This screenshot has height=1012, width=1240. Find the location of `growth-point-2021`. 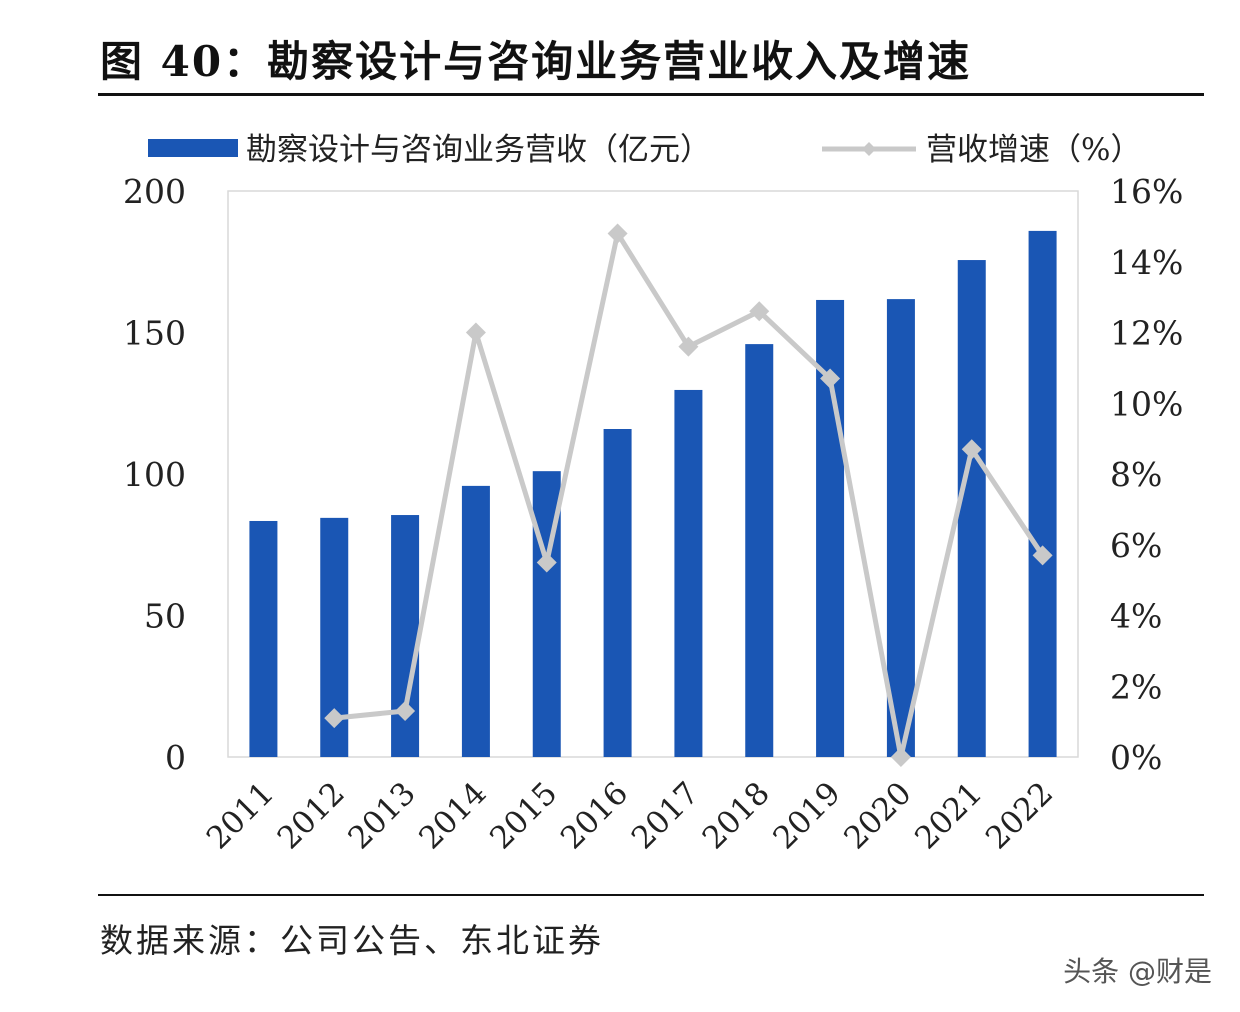

growth-point-2021 is located at coordinates (971, 449).